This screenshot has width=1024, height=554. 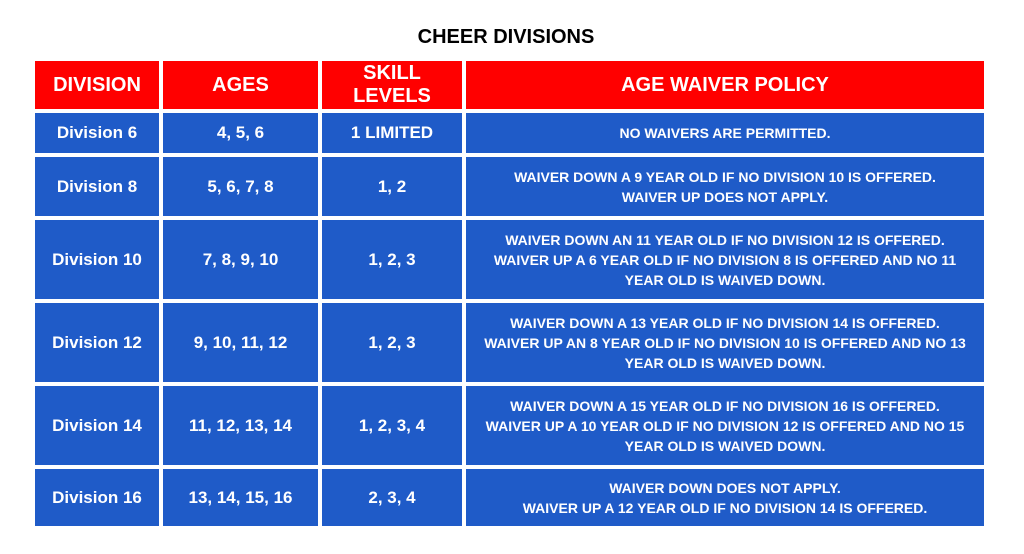 I want to click on division-cell: Division 6, so click(x=97, y=133).